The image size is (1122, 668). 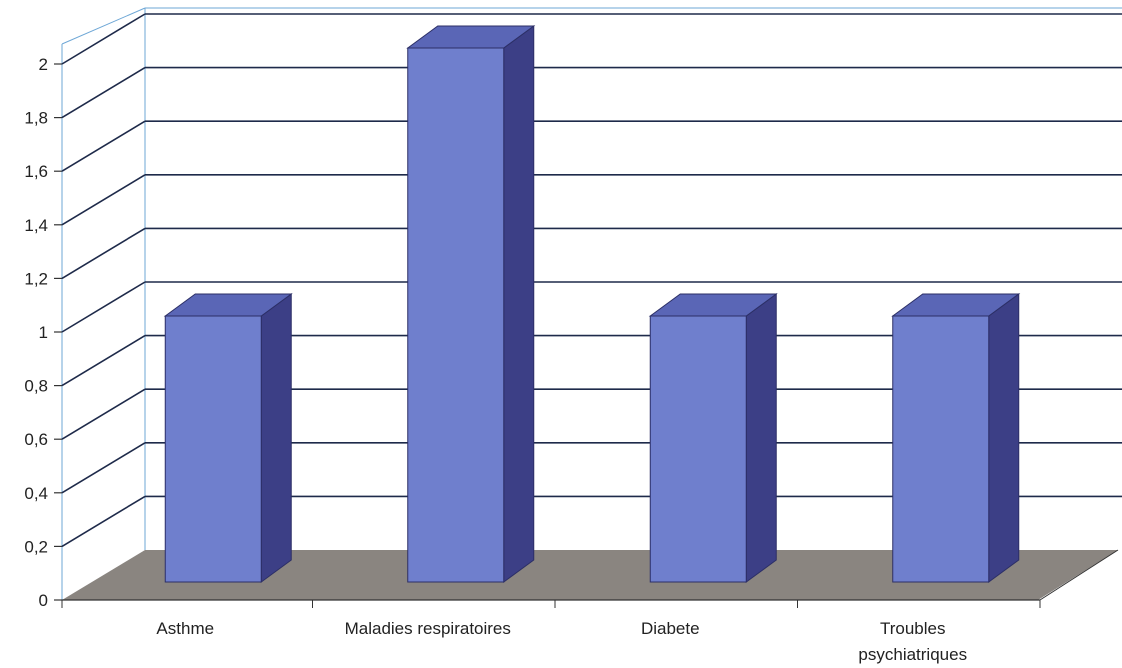 What do you see at coordinates (912, 654) in the screenshot?
I see `x-category-label: psychiatriques` at bounding box center [912, 654].